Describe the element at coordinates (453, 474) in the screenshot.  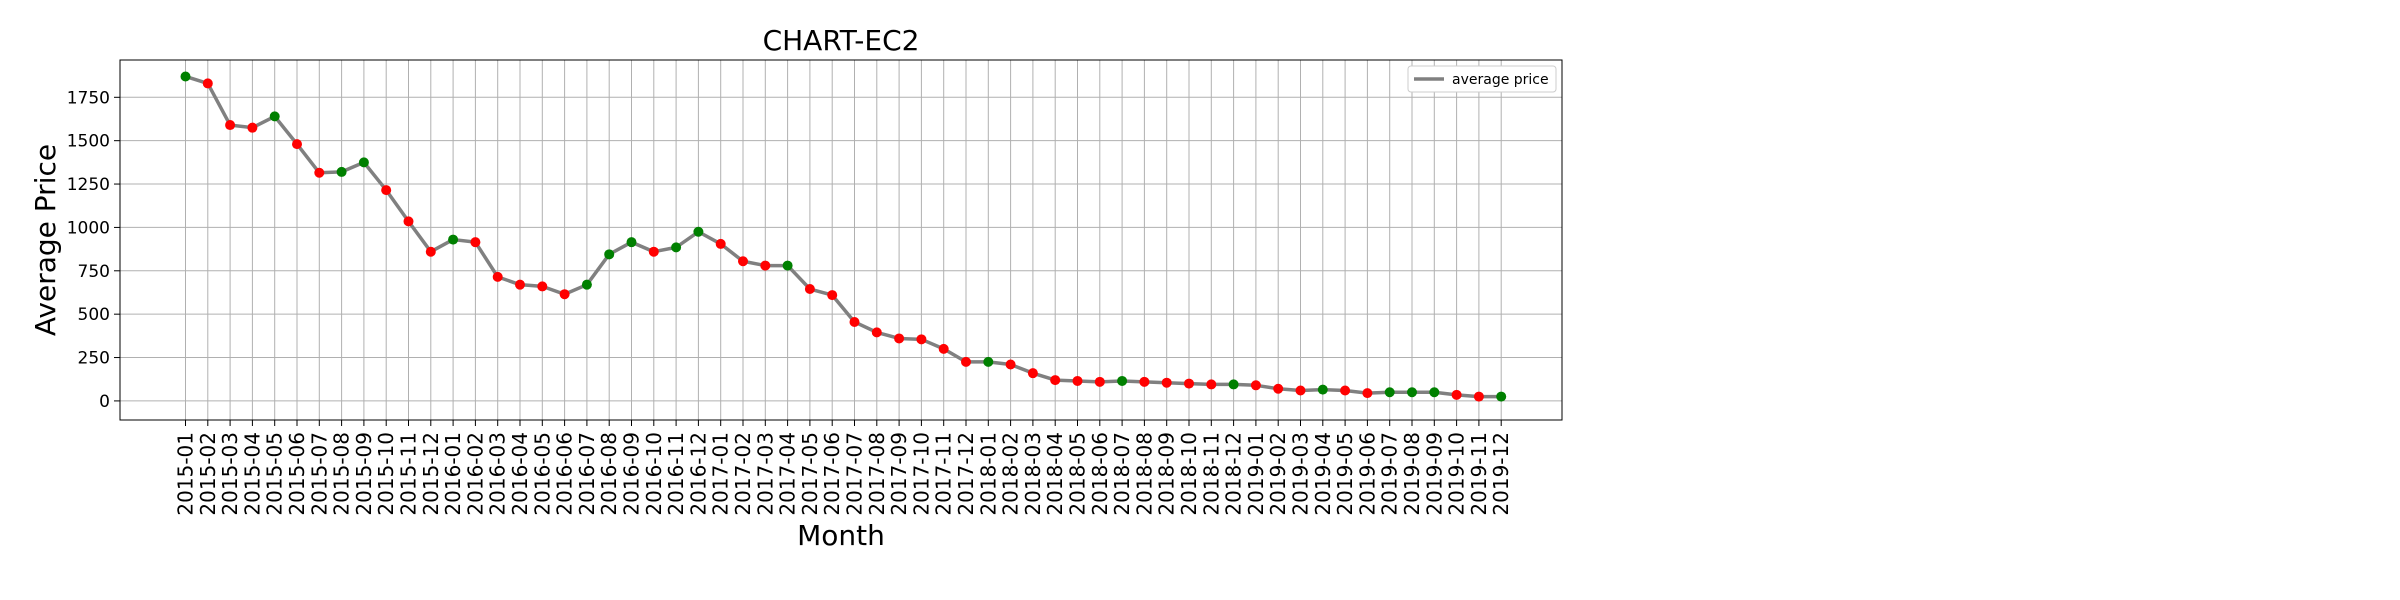
I see `x-tick-label: 2016-01` at that location.